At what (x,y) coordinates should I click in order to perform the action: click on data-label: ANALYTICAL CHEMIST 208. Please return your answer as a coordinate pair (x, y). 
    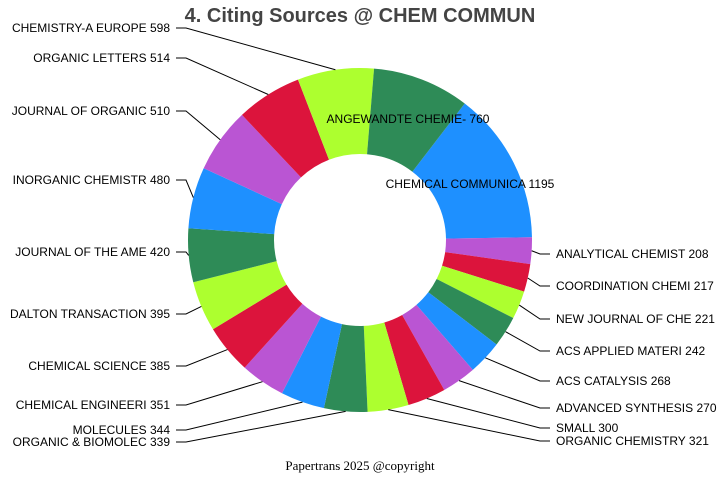
    Looking at the image, I should click on (632, 254).